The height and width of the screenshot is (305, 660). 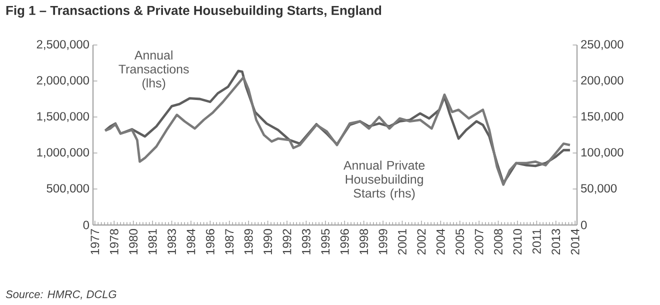 What do you see at coordinates (248, 241) in the screenshot?
I see `x-tick-label: 1989` at bounding box center [248, 241].